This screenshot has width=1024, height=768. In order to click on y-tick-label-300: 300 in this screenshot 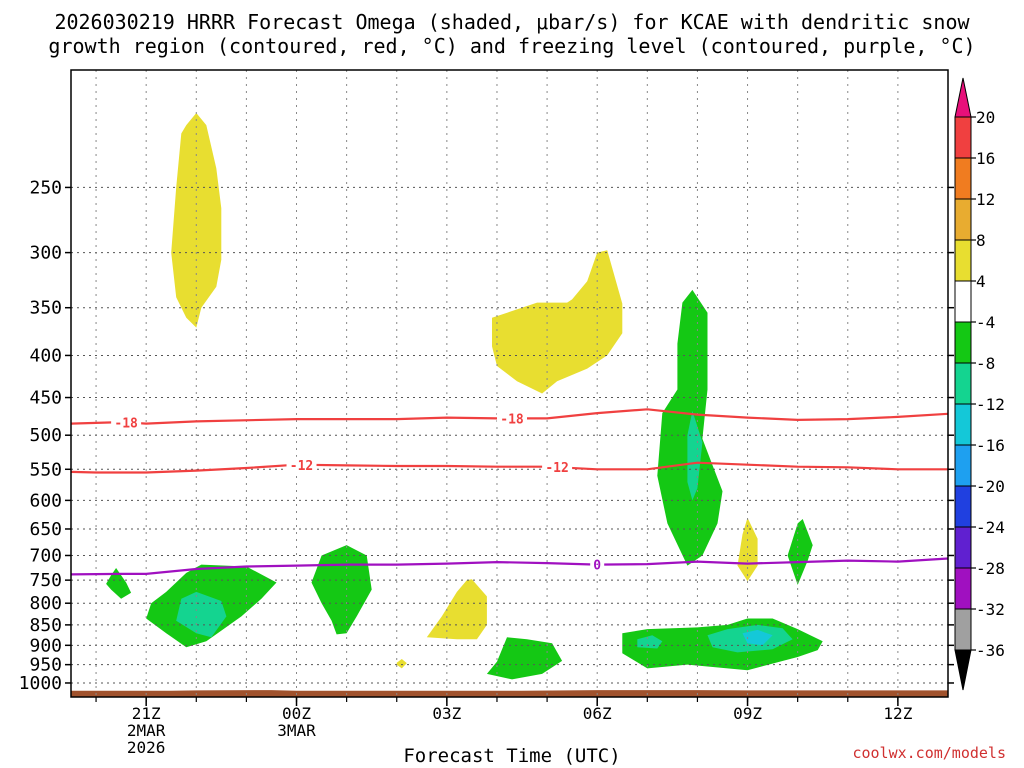, I will do `click(45, 253)`.